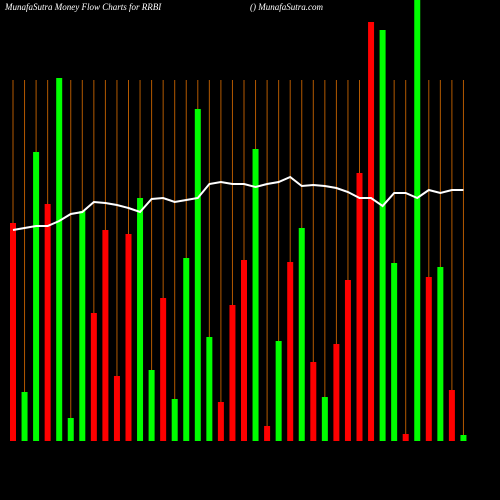 The width and height of the screenshot is (500, 500). Describe the element at coordinates (238, 203) in the screenshot. I see `flow-line` at that location.